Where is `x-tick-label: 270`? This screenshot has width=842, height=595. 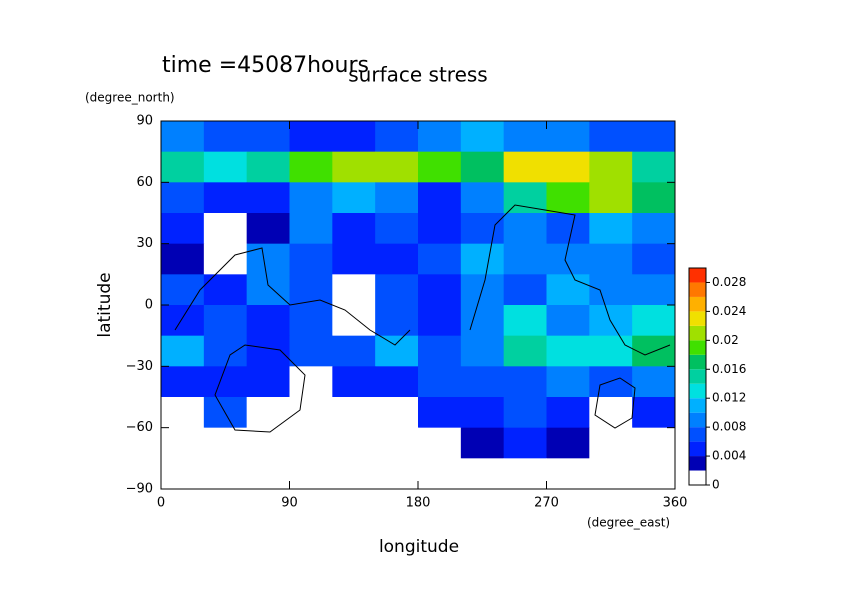 x-tick-label: 270 is located at coordinates (546, 503).